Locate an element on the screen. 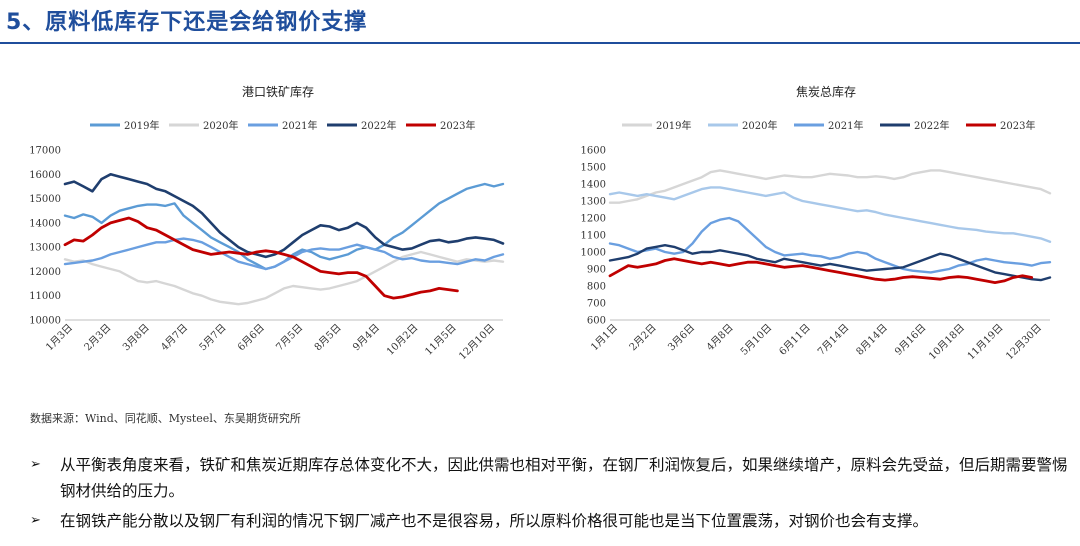  x-tick-label: 3月8日 is located at coordinates (136, 338).